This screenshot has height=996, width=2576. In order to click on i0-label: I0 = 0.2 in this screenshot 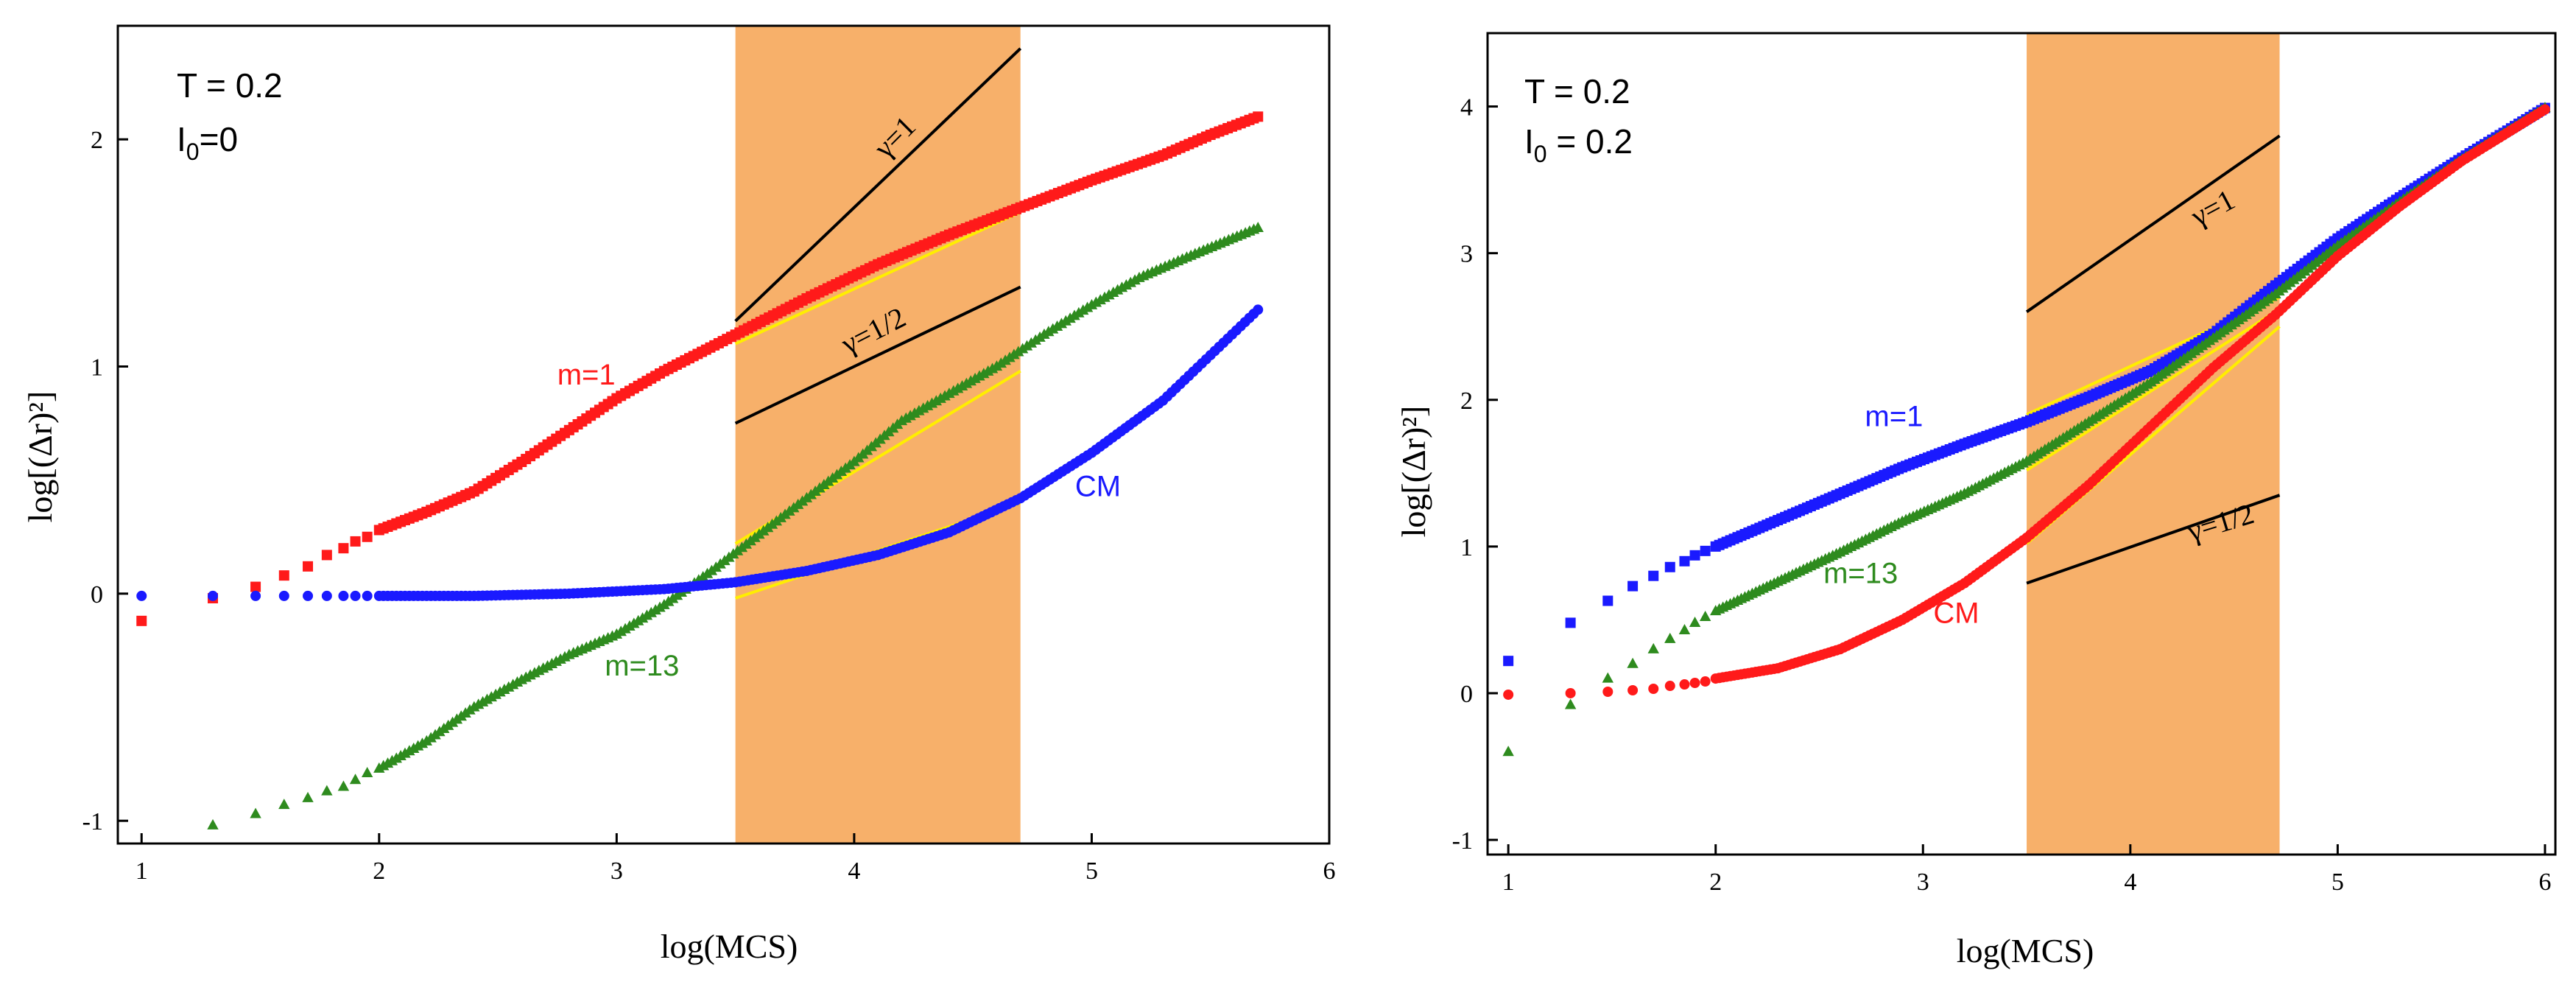, I will do `click(1578, 144)`.